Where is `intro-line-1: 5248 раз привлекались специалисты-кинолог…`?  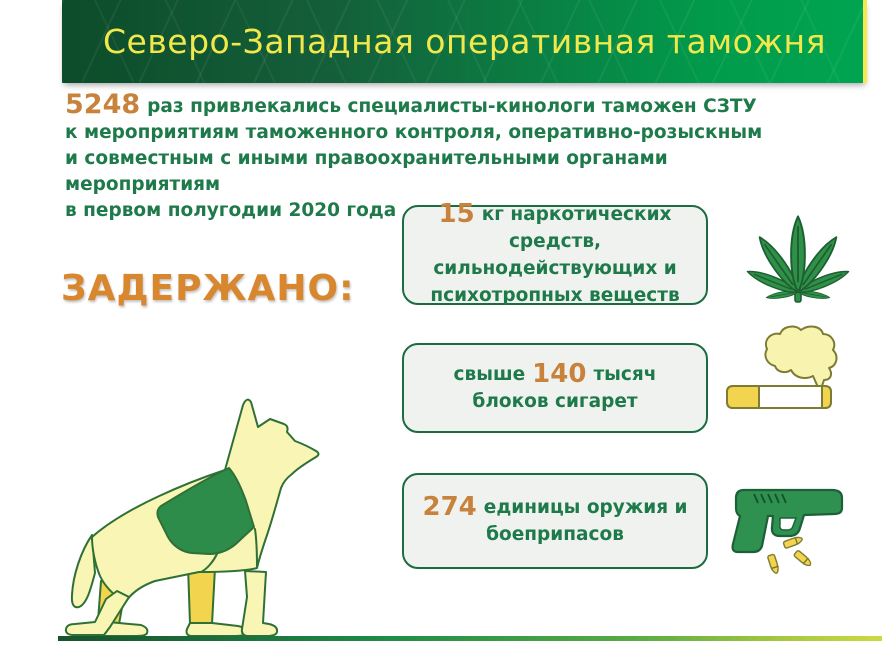 intro-line-1: 5248 раз привлекались специалисты-кинолог… is located at coordinates (420, 104).